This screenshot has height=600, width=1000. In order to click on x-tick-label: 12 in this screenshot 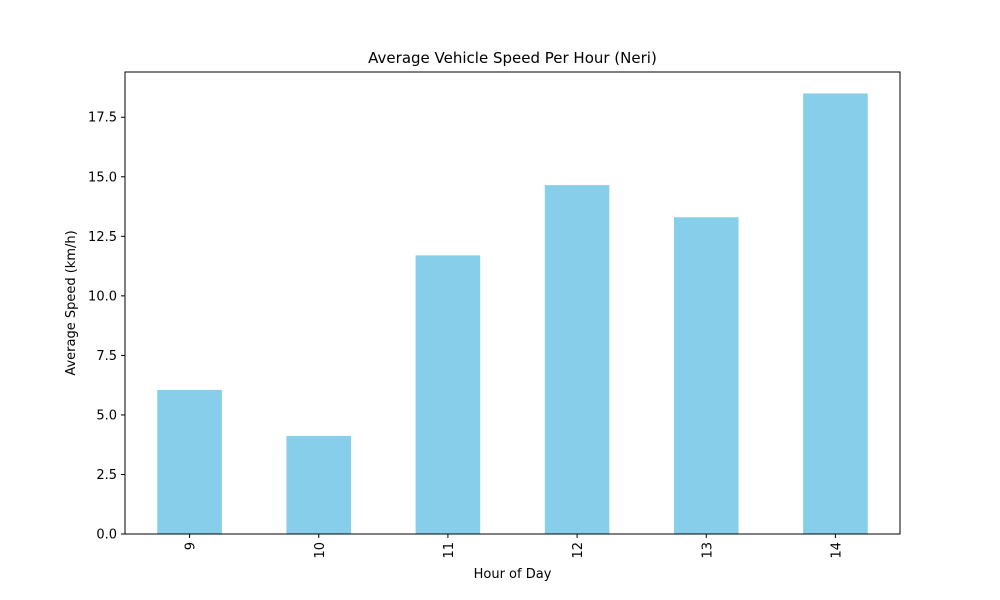, I will do `click(578, 550)`.